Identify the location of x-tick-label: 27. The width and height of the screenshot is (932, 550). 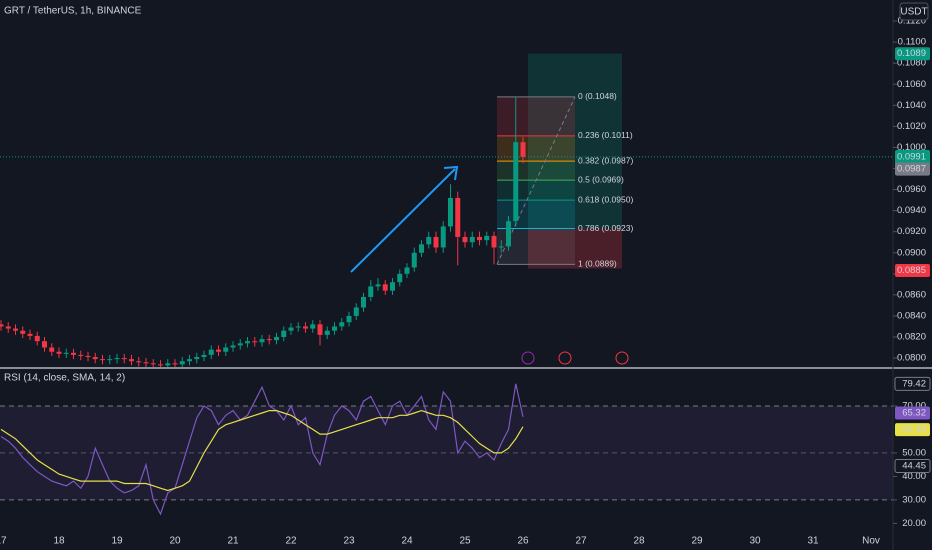
(581, 541).